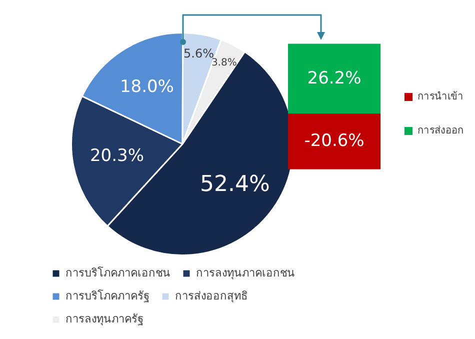 The width and height of the screenshot is (475, 339). Describe the element at coordinates (334, 140) in the screenshot. I see `data-label: -20.6%` at that location.